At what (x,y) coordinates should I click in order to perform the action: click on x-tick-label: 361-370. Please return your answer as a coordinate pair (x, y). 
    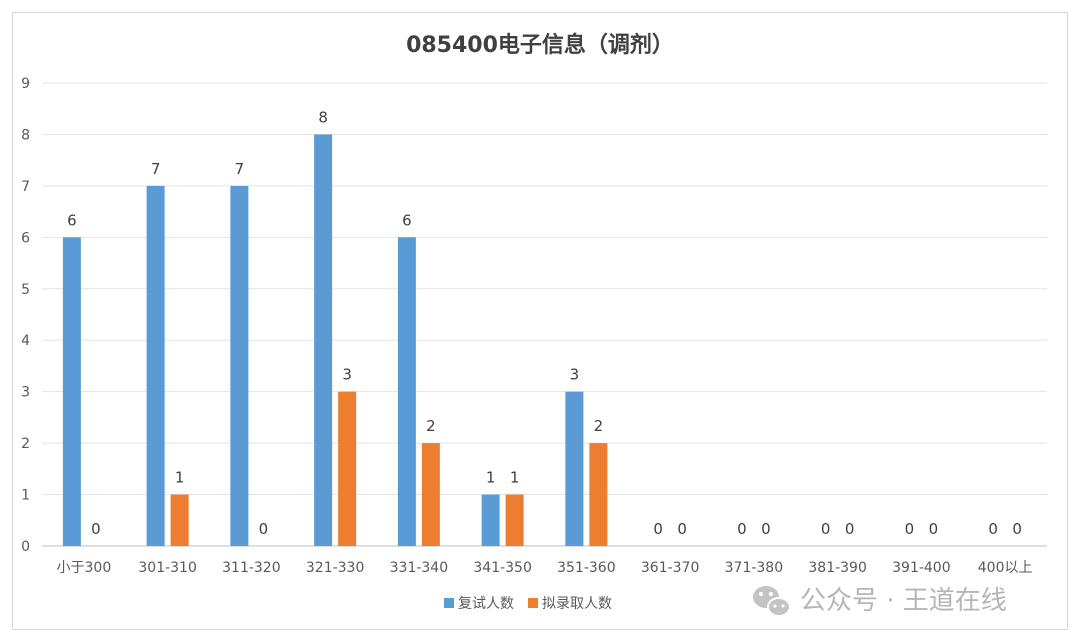
    Looking at the image, I should click on (670, 568).